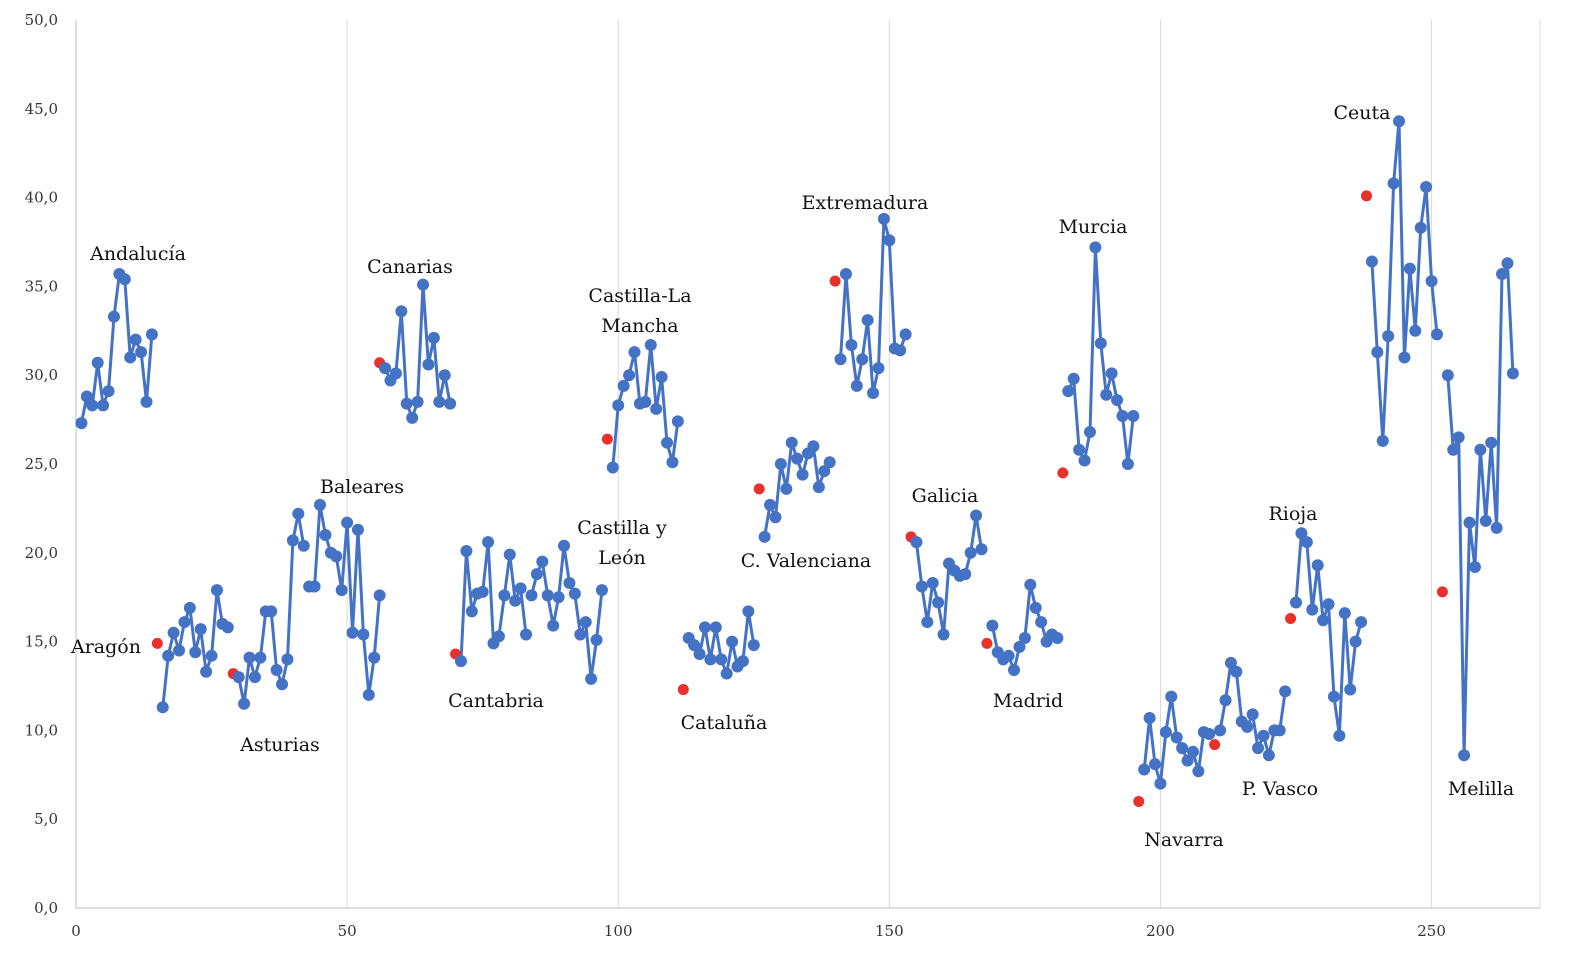  What do you see at coordinates (1280, 789) in the screenshot?
I see `region-label: P. Vasco` at bounding box center [1280, 789].